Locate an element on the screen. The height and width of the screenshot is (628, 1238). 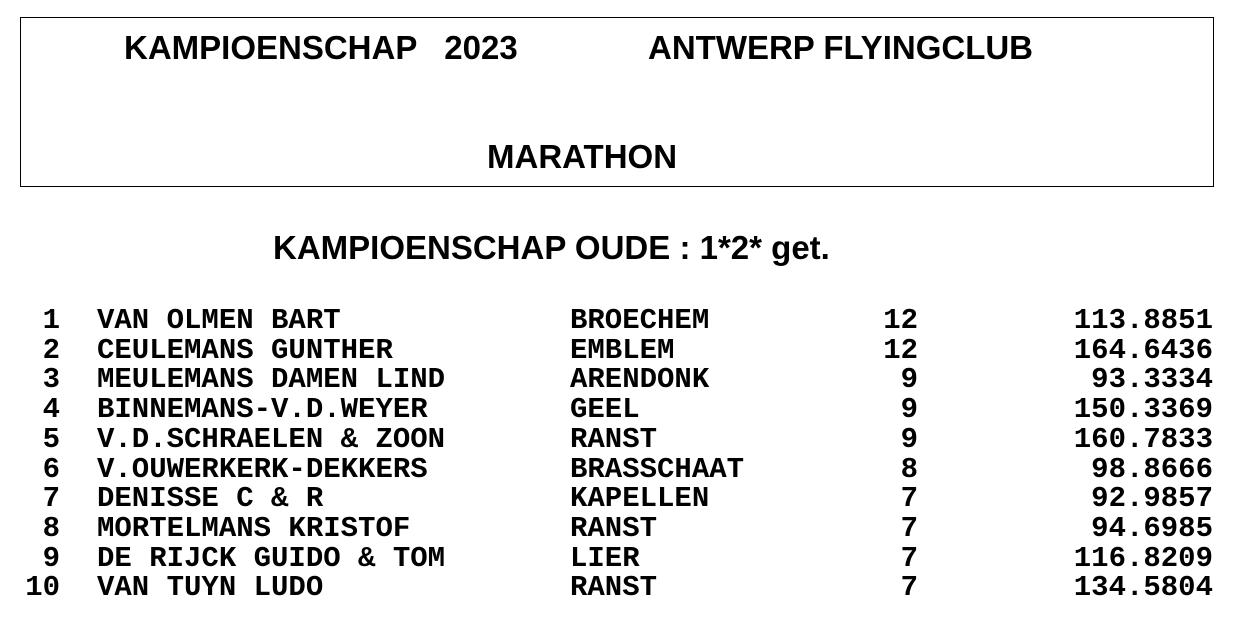
value-cell: 98.8666 is located at coordinates (1152, 469).